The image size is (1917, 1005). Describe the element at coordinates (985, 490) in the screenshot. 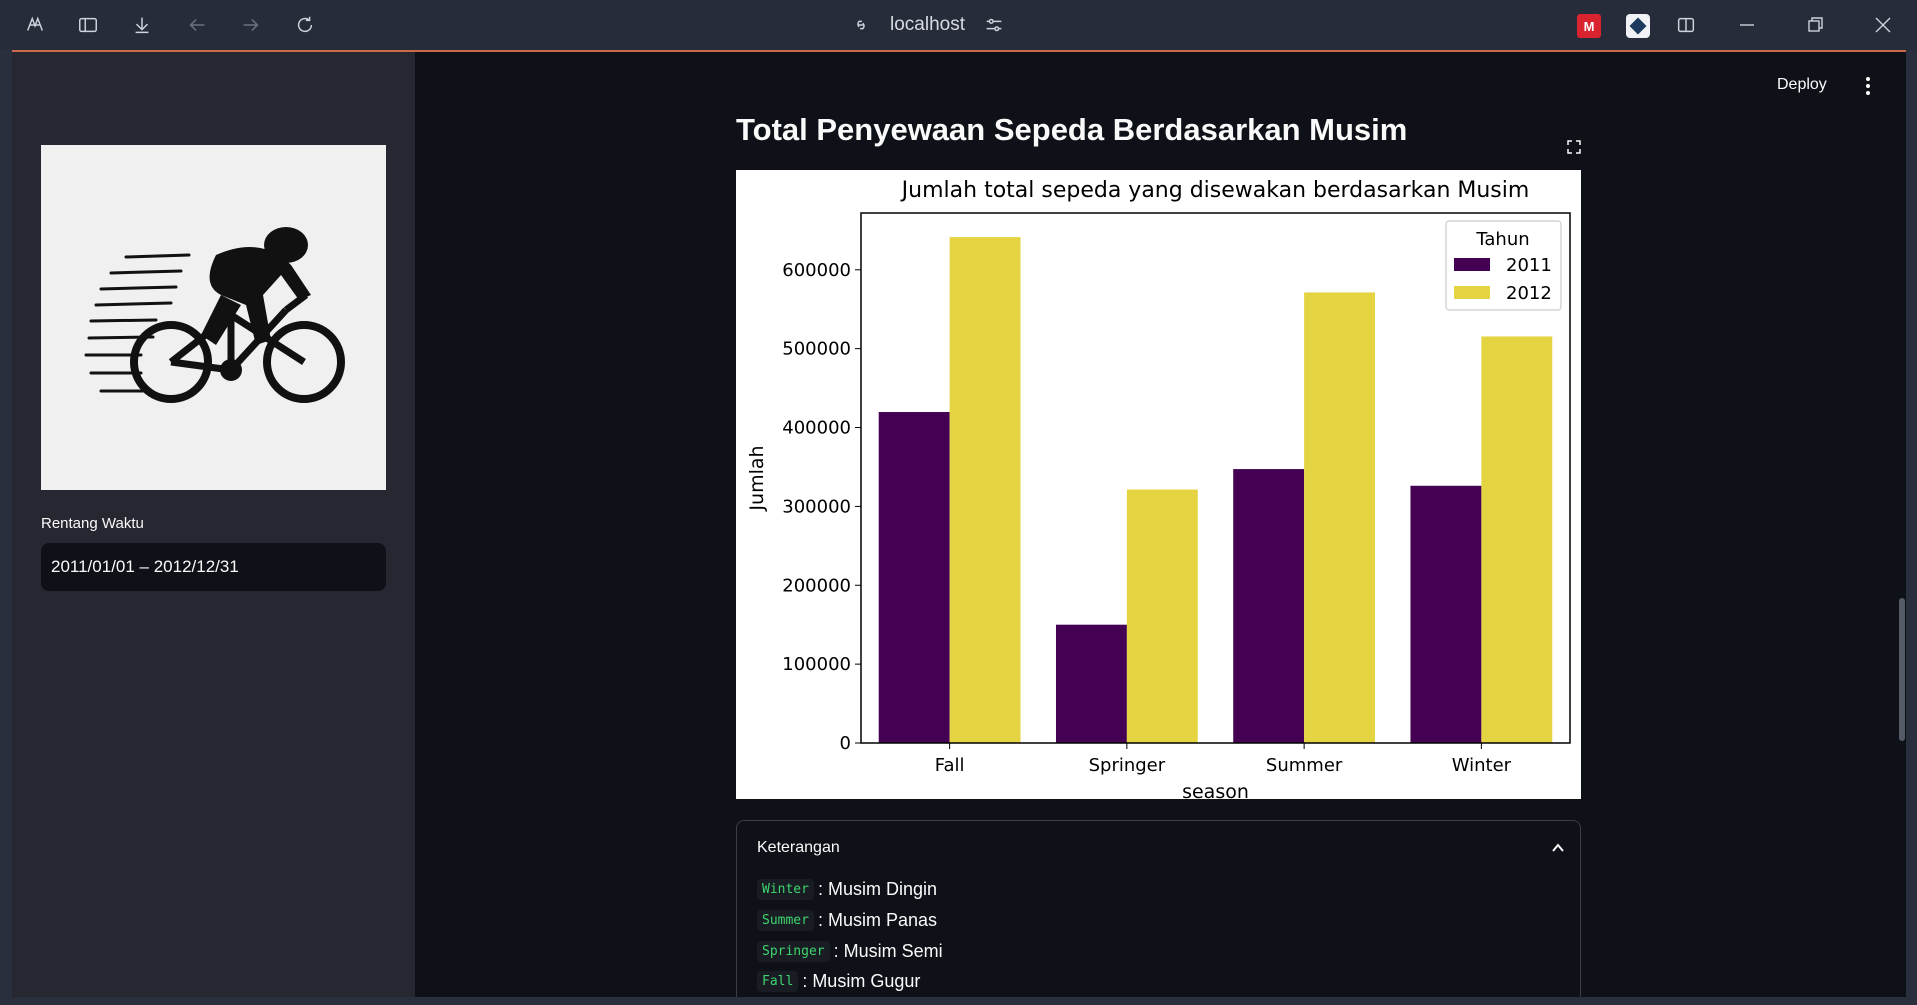

I see `bar-fall-2012` at that location.